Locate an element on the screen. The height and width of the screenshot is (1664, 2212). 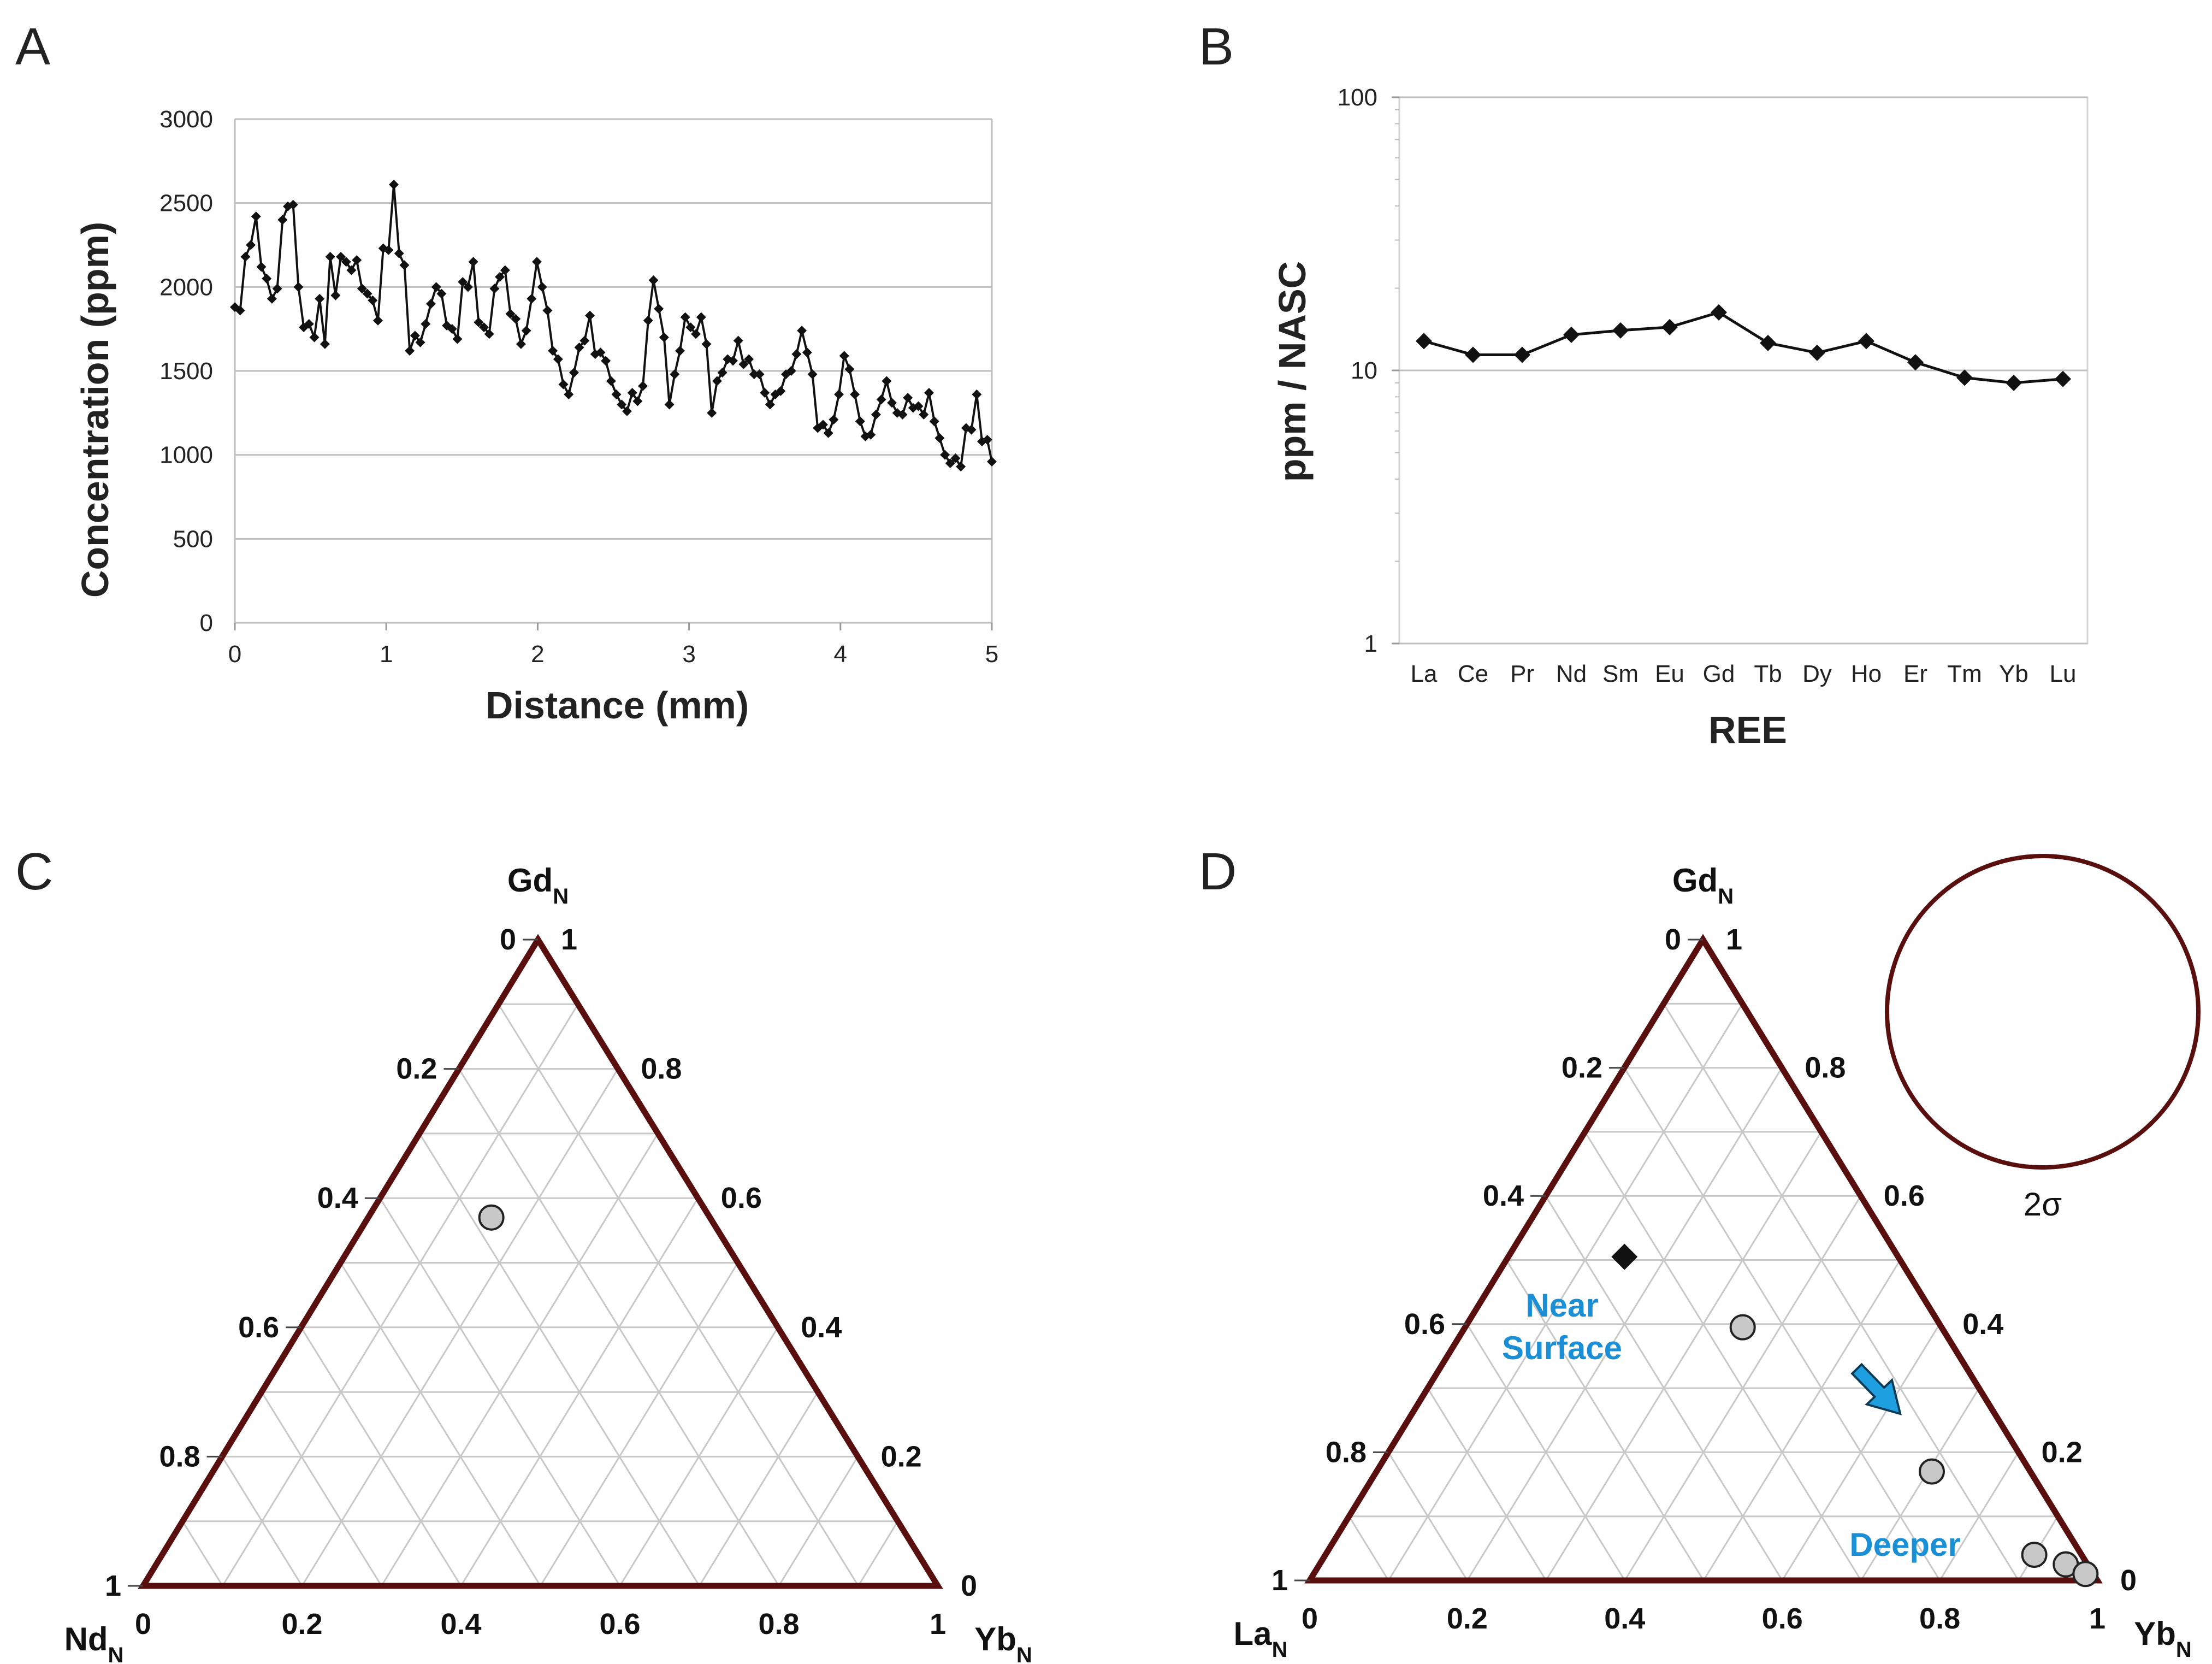
ternary-left-tick-label: 0 is located at coordinates (508, 940).